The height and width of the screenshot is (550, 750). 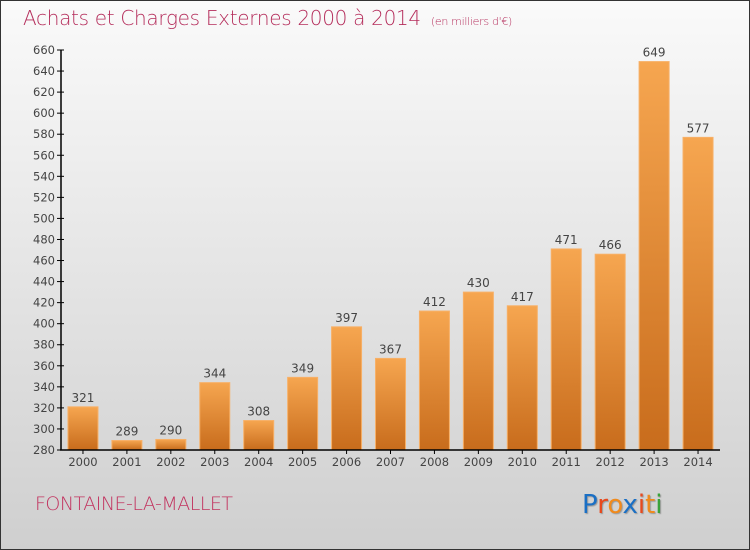 I want to click on x-tick-label: 2003, so click(x=214, y=462).